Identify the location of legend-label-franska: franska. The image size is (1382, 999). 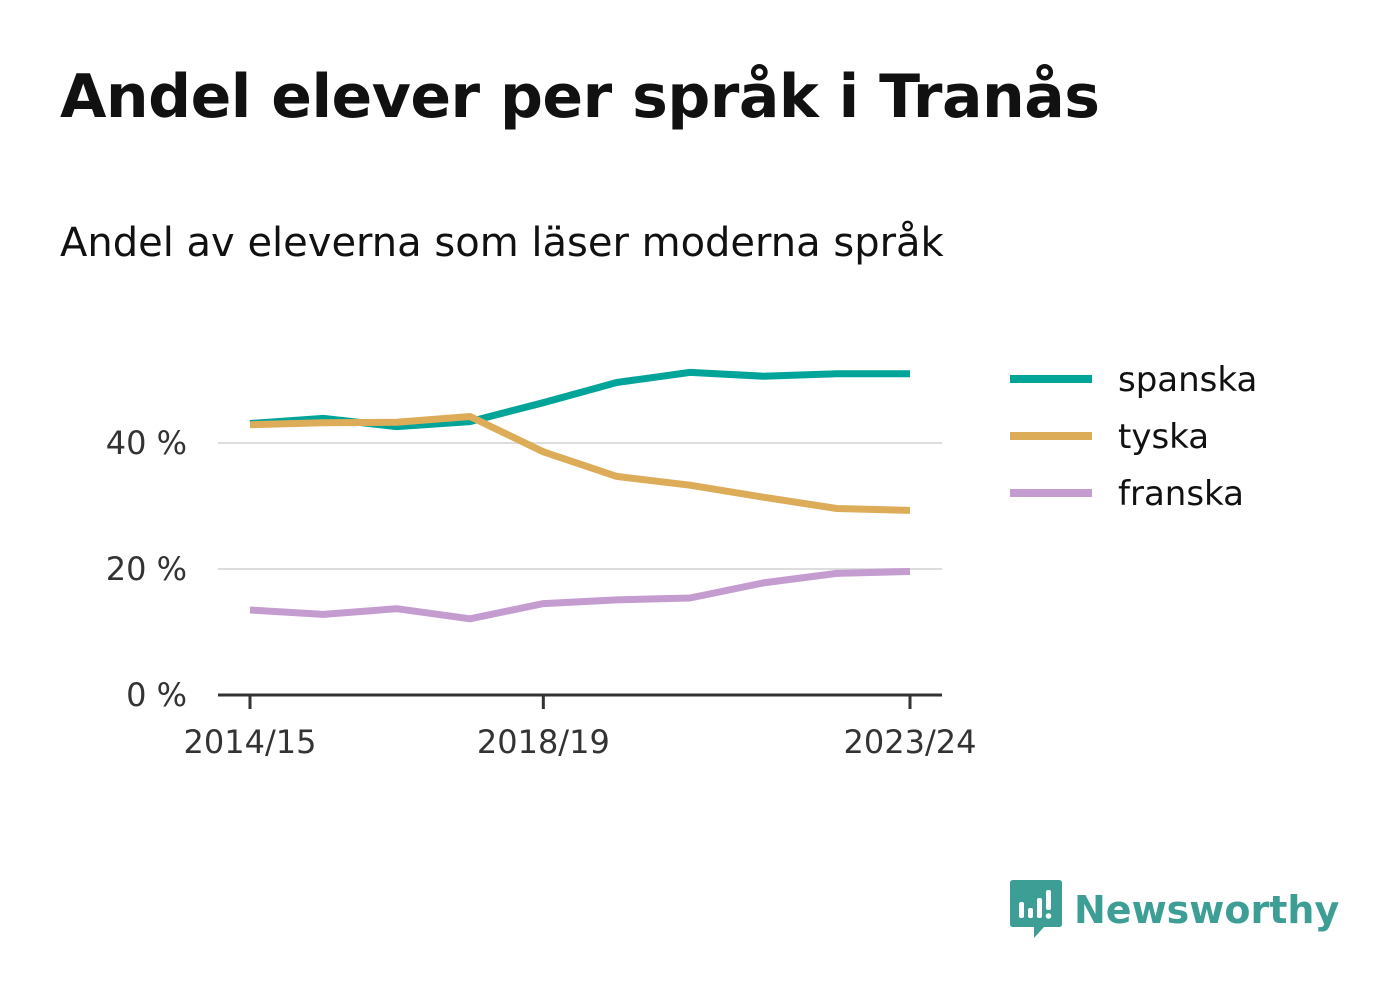
(1181, 494).